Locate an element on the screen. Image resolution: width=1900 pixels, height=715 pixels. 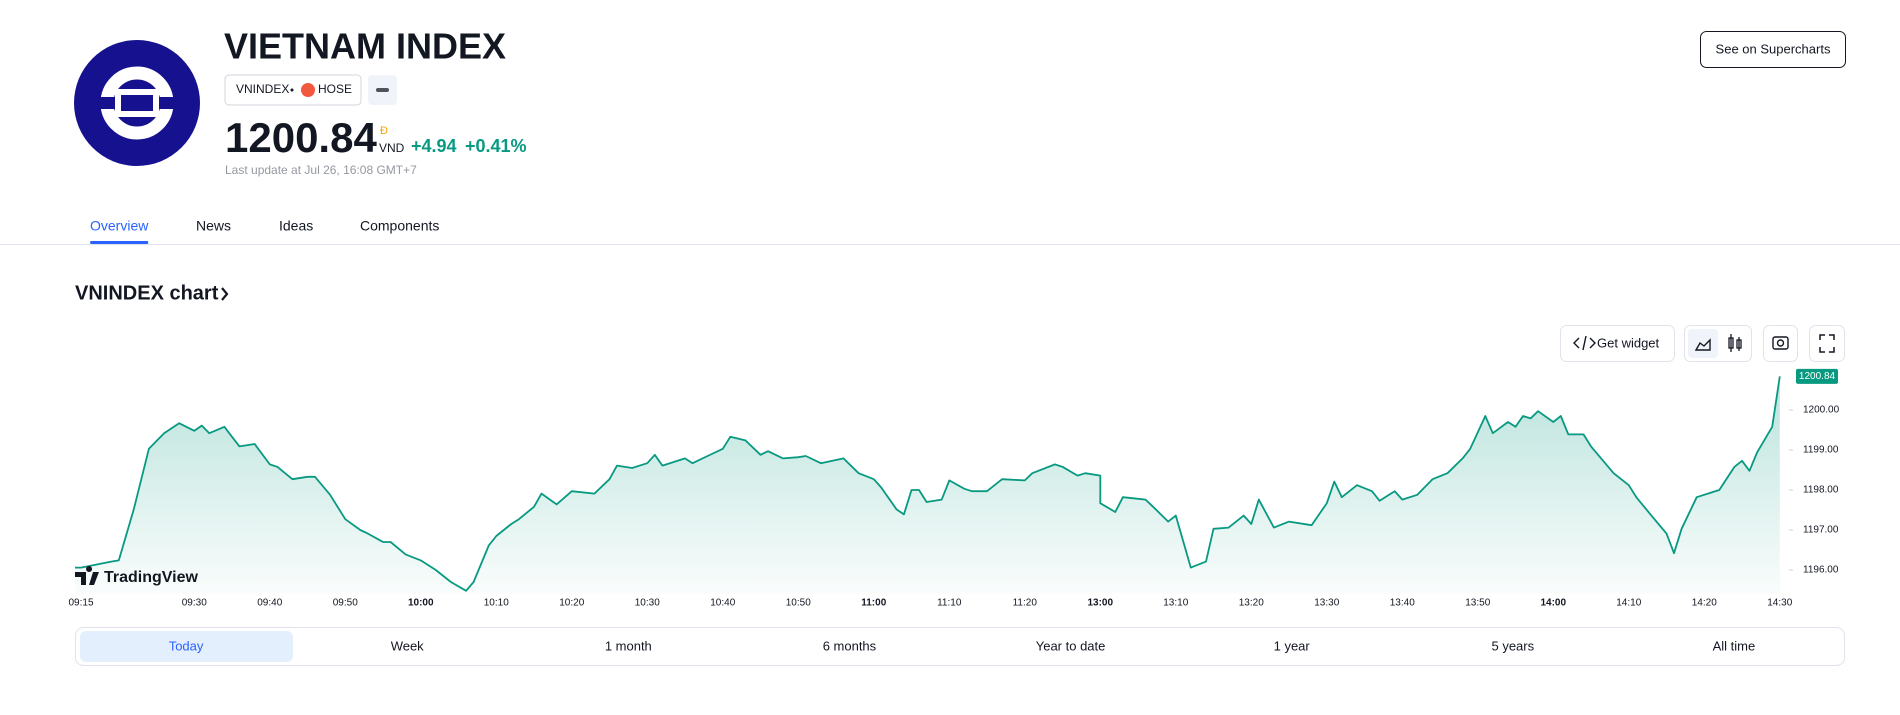
currency-symbol: Đ is located at coordinates (384, 131).